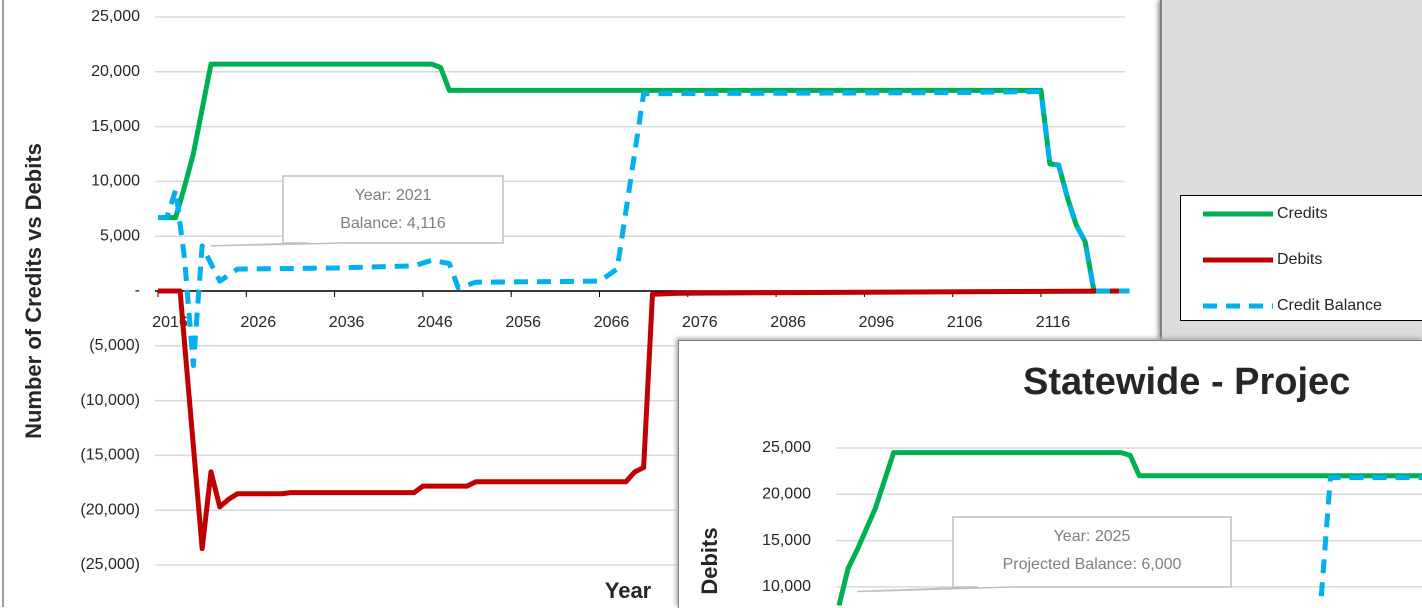  What do you see at coordinates (110, 400) in the screenshot?
I see `y-tick-label: (10,000)` at bounding box center [110, 400].